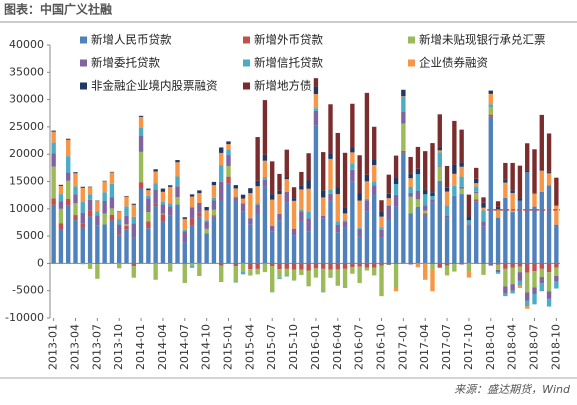  Describe the element at coordinates (453, 63) in the screenshot. I see `legend-label: 企业债券融资` at that location.